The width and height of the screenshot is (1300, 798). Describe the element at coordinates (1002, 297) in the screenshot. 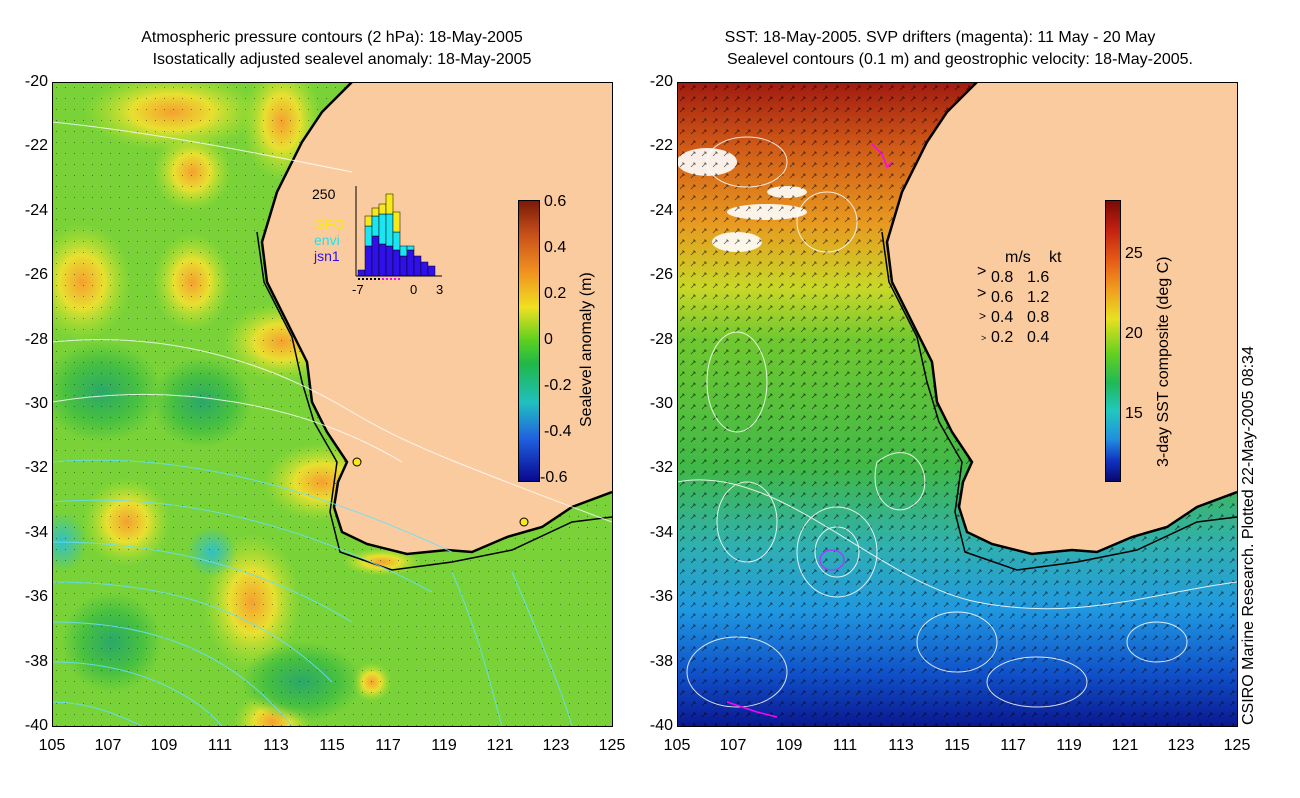

I see `legend-ms-2: 0.6` at that location.